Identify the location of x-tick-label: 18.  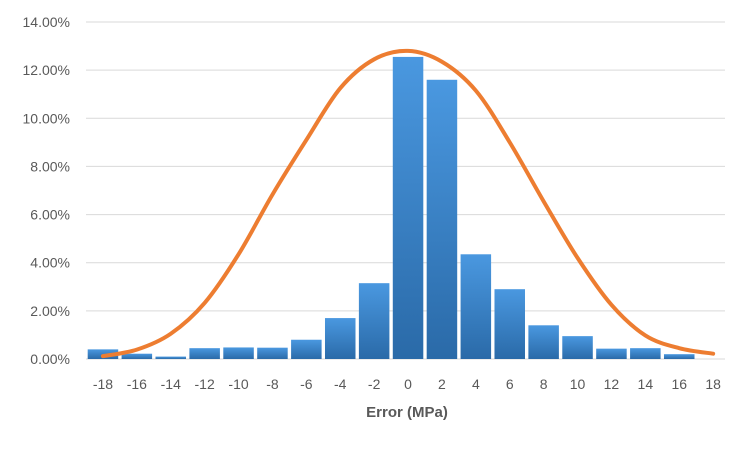
(713, 384).